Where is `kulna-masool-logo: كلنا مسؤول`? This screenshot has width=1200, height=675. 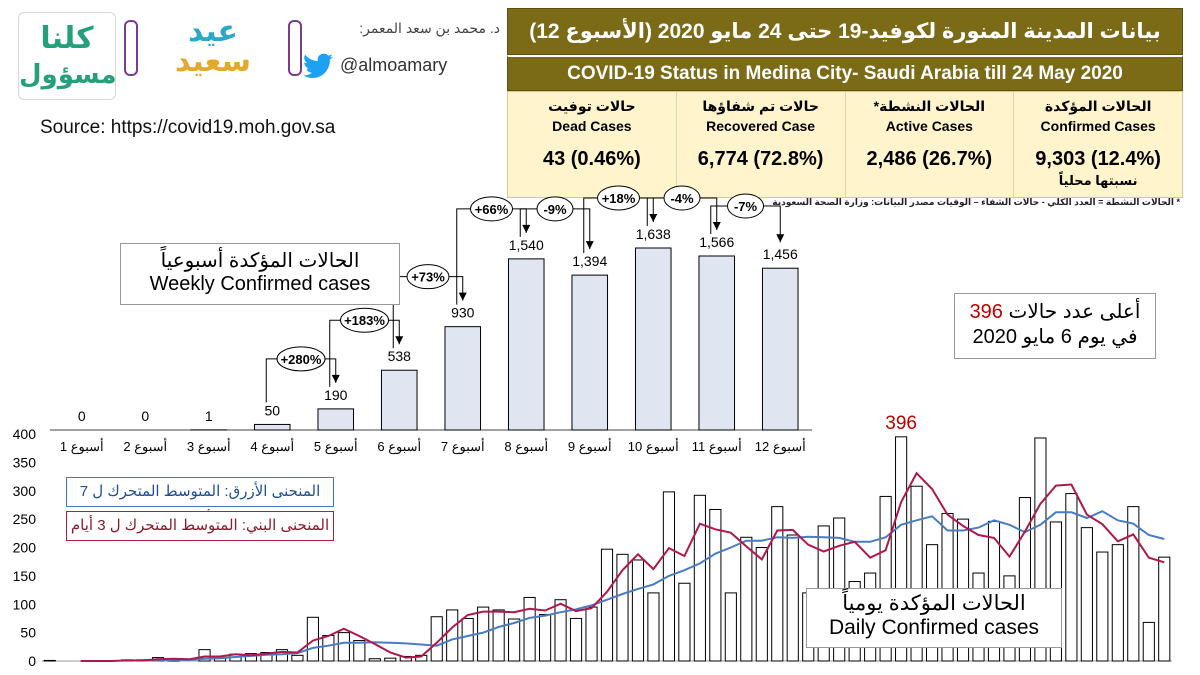
kulna-masool-logo: كلنا مسؤول is located at coordinates (67, 56).